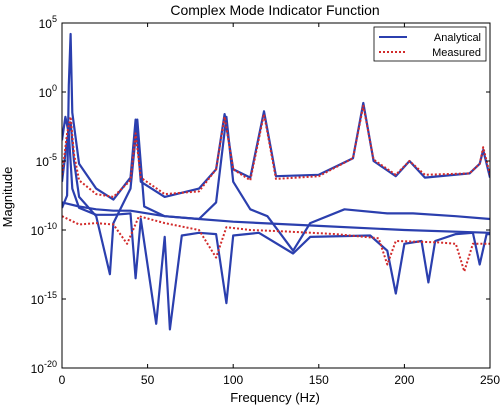 The width and height of the screenshot is (500, 407). What do you see at coordinates (7, 197) in the screenshot?
I see `y-axis-label: Magnitude` at bounding box center [7, 197].